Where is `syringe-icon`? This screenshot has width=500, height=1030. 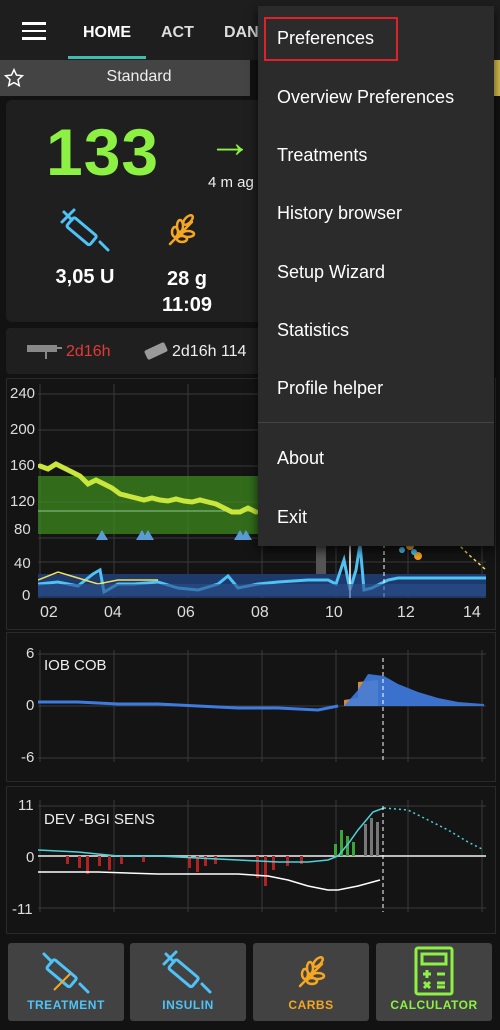 syringe-icon is located at coordinates (86, 230).